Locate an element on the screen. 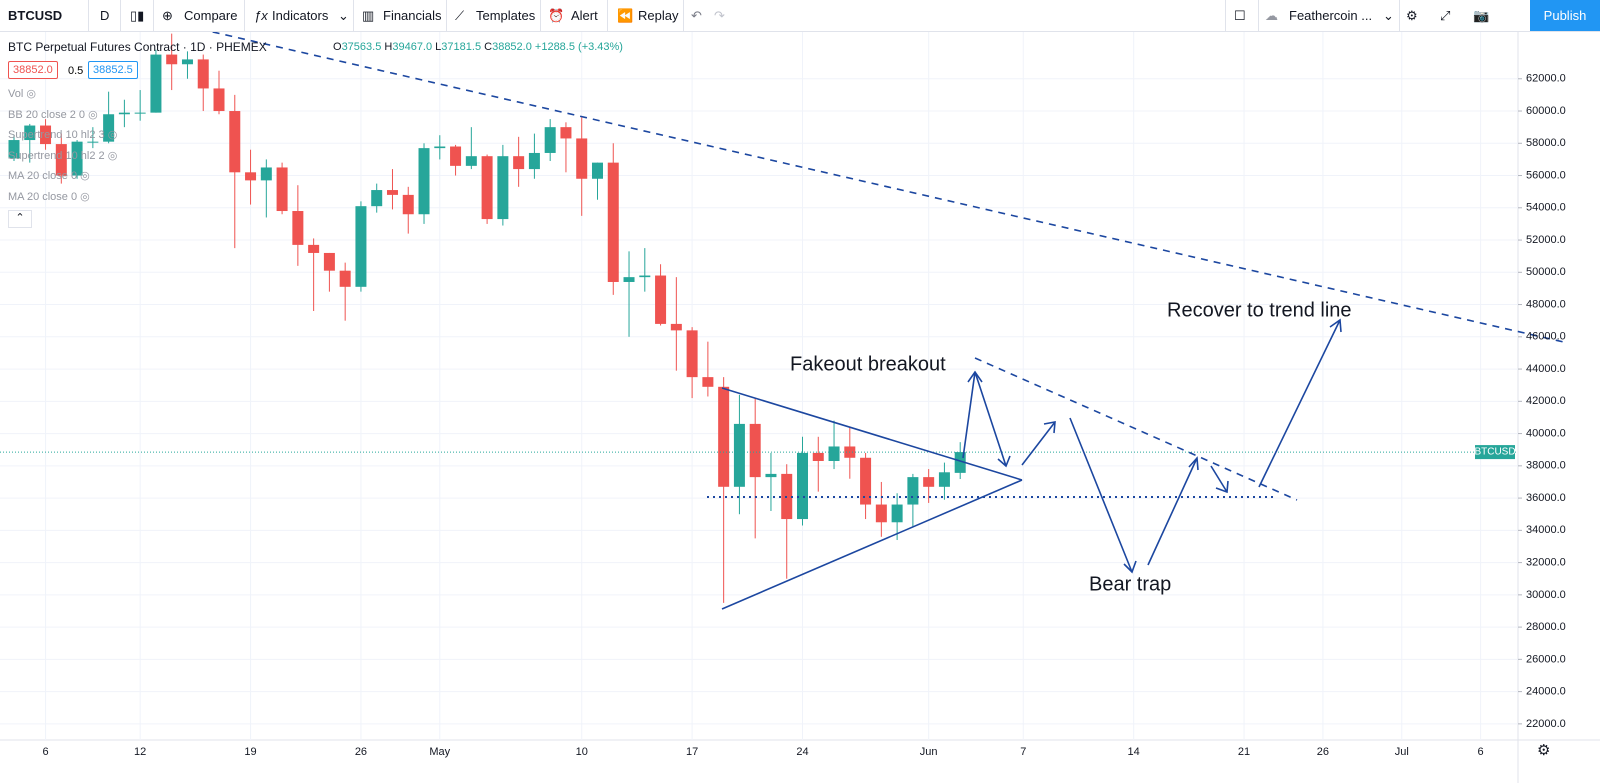 The width and height of the screenshot is (1600, 783). spread: 0.5 is located at coordinates (76, 71).